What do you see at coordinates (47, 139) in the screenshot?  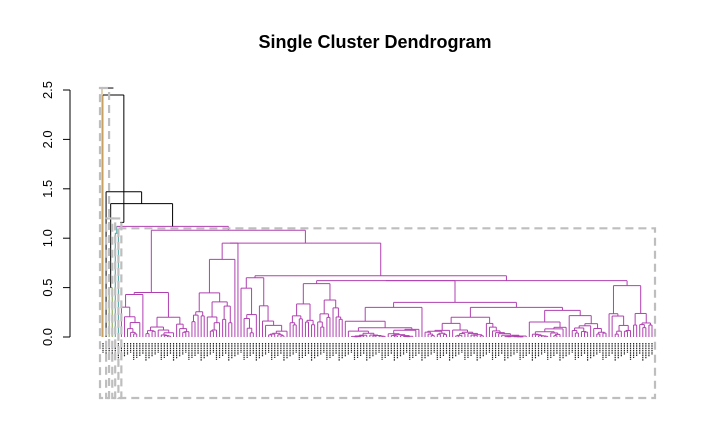 I see `y-tick-label: 2.0` at bounding box center [47, 139].